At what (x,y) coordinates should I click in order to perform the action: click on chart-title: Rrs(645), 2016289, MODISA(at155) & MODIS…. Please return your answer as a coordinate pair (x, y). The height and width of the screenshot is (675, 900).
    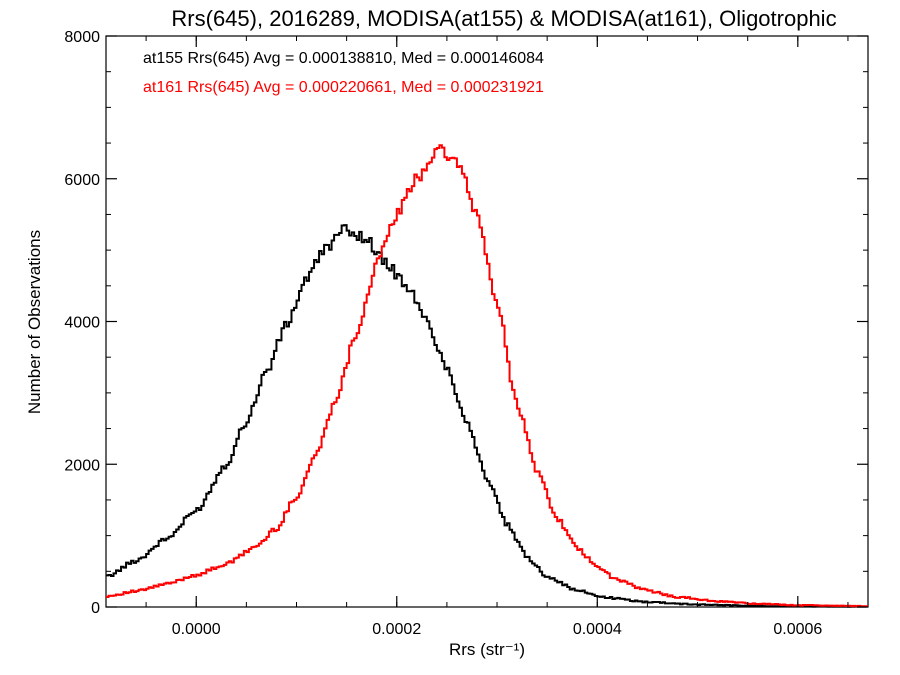
    Looking at the image, I should click on (503, 18).